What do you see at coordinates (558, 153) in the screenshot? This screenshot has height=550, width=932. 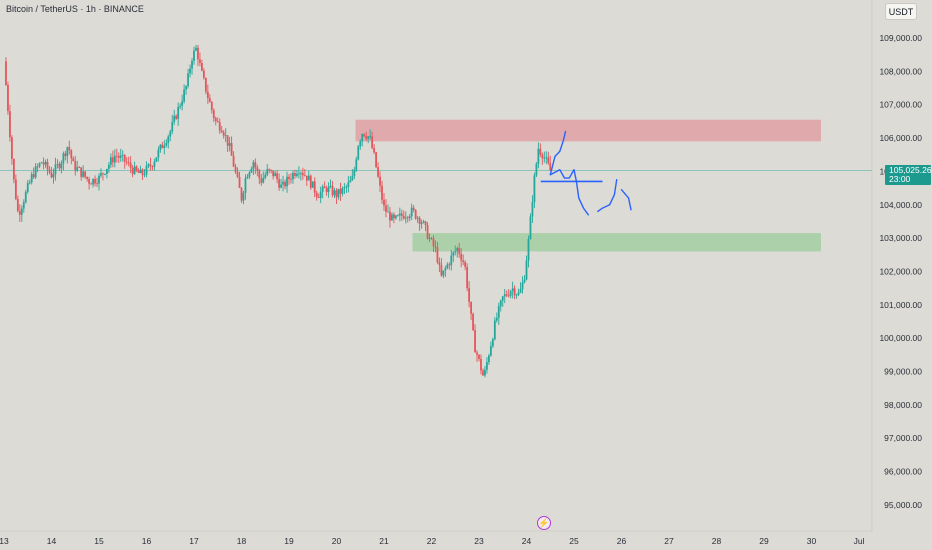 I see `drawn-up-path` at bounding box center [558, 153].